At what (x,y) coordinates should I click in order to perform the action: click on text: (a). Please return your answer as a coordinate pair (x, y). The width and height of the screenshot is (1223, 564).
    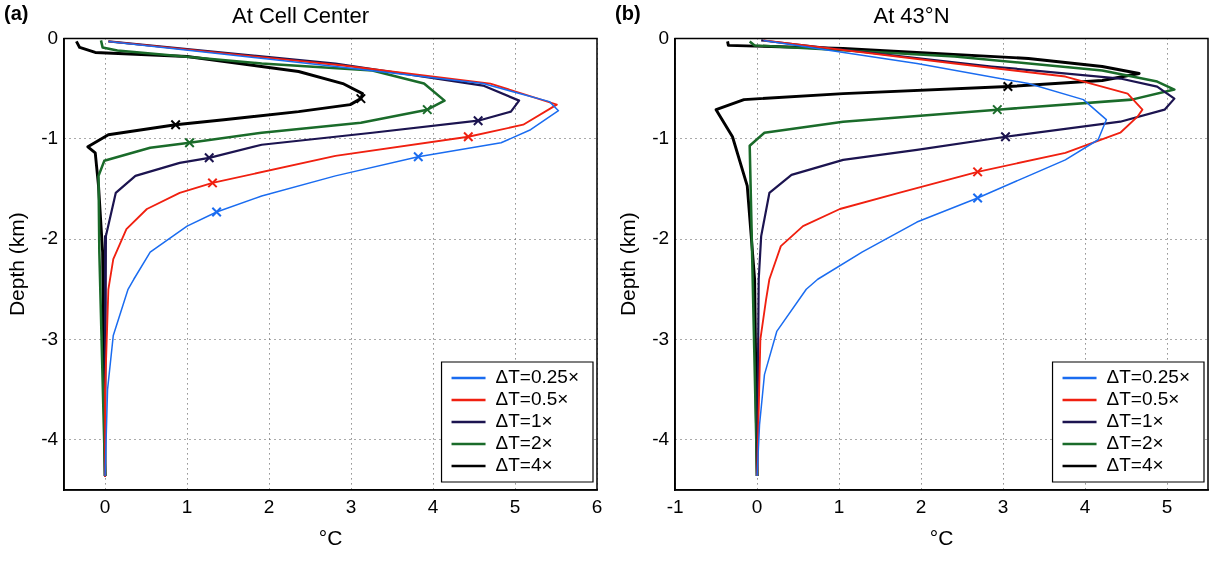
    Looking at the image, I should click on (16, 12).